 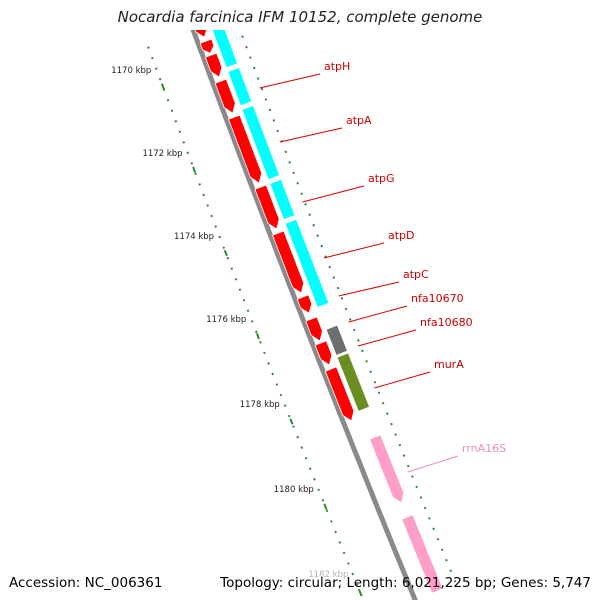 I want to click on gene-leader-line-atph, so click(x=290, y=81).